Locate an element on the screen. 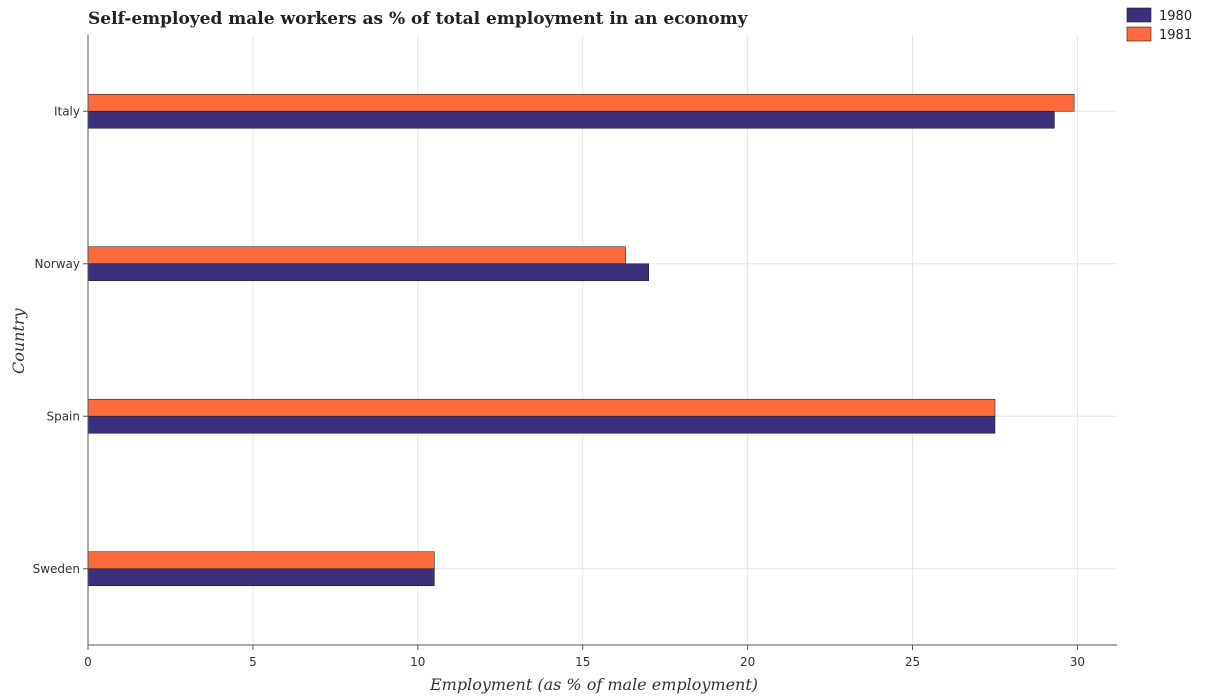 The width and height of the screenshot is (1207, 700). x-tick-label: 25 is located at coordinates (912, 662).